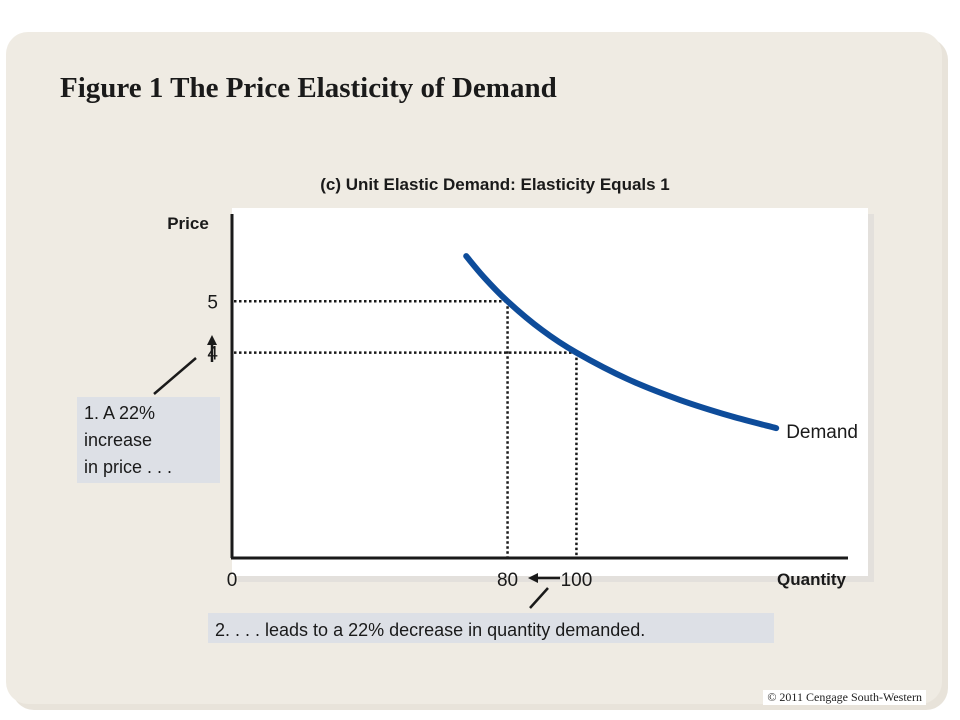  Describe the element at coordinates (118, 440) in the screenshot. I see `price-change-line-2: increase` at that location.